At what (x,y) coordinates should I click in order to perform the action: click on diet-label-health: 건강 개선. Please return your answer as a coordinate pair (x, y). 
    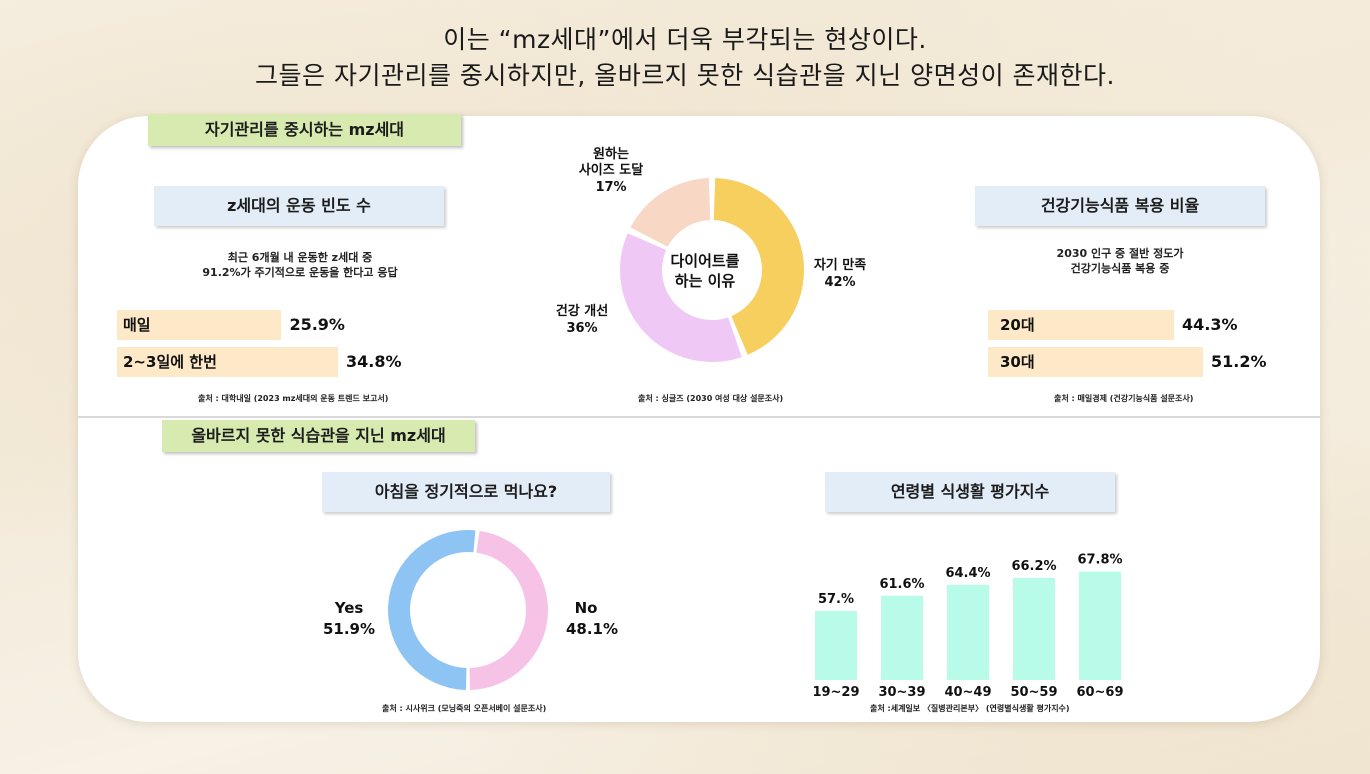
    Looking at the image, I should click on (582, 311).